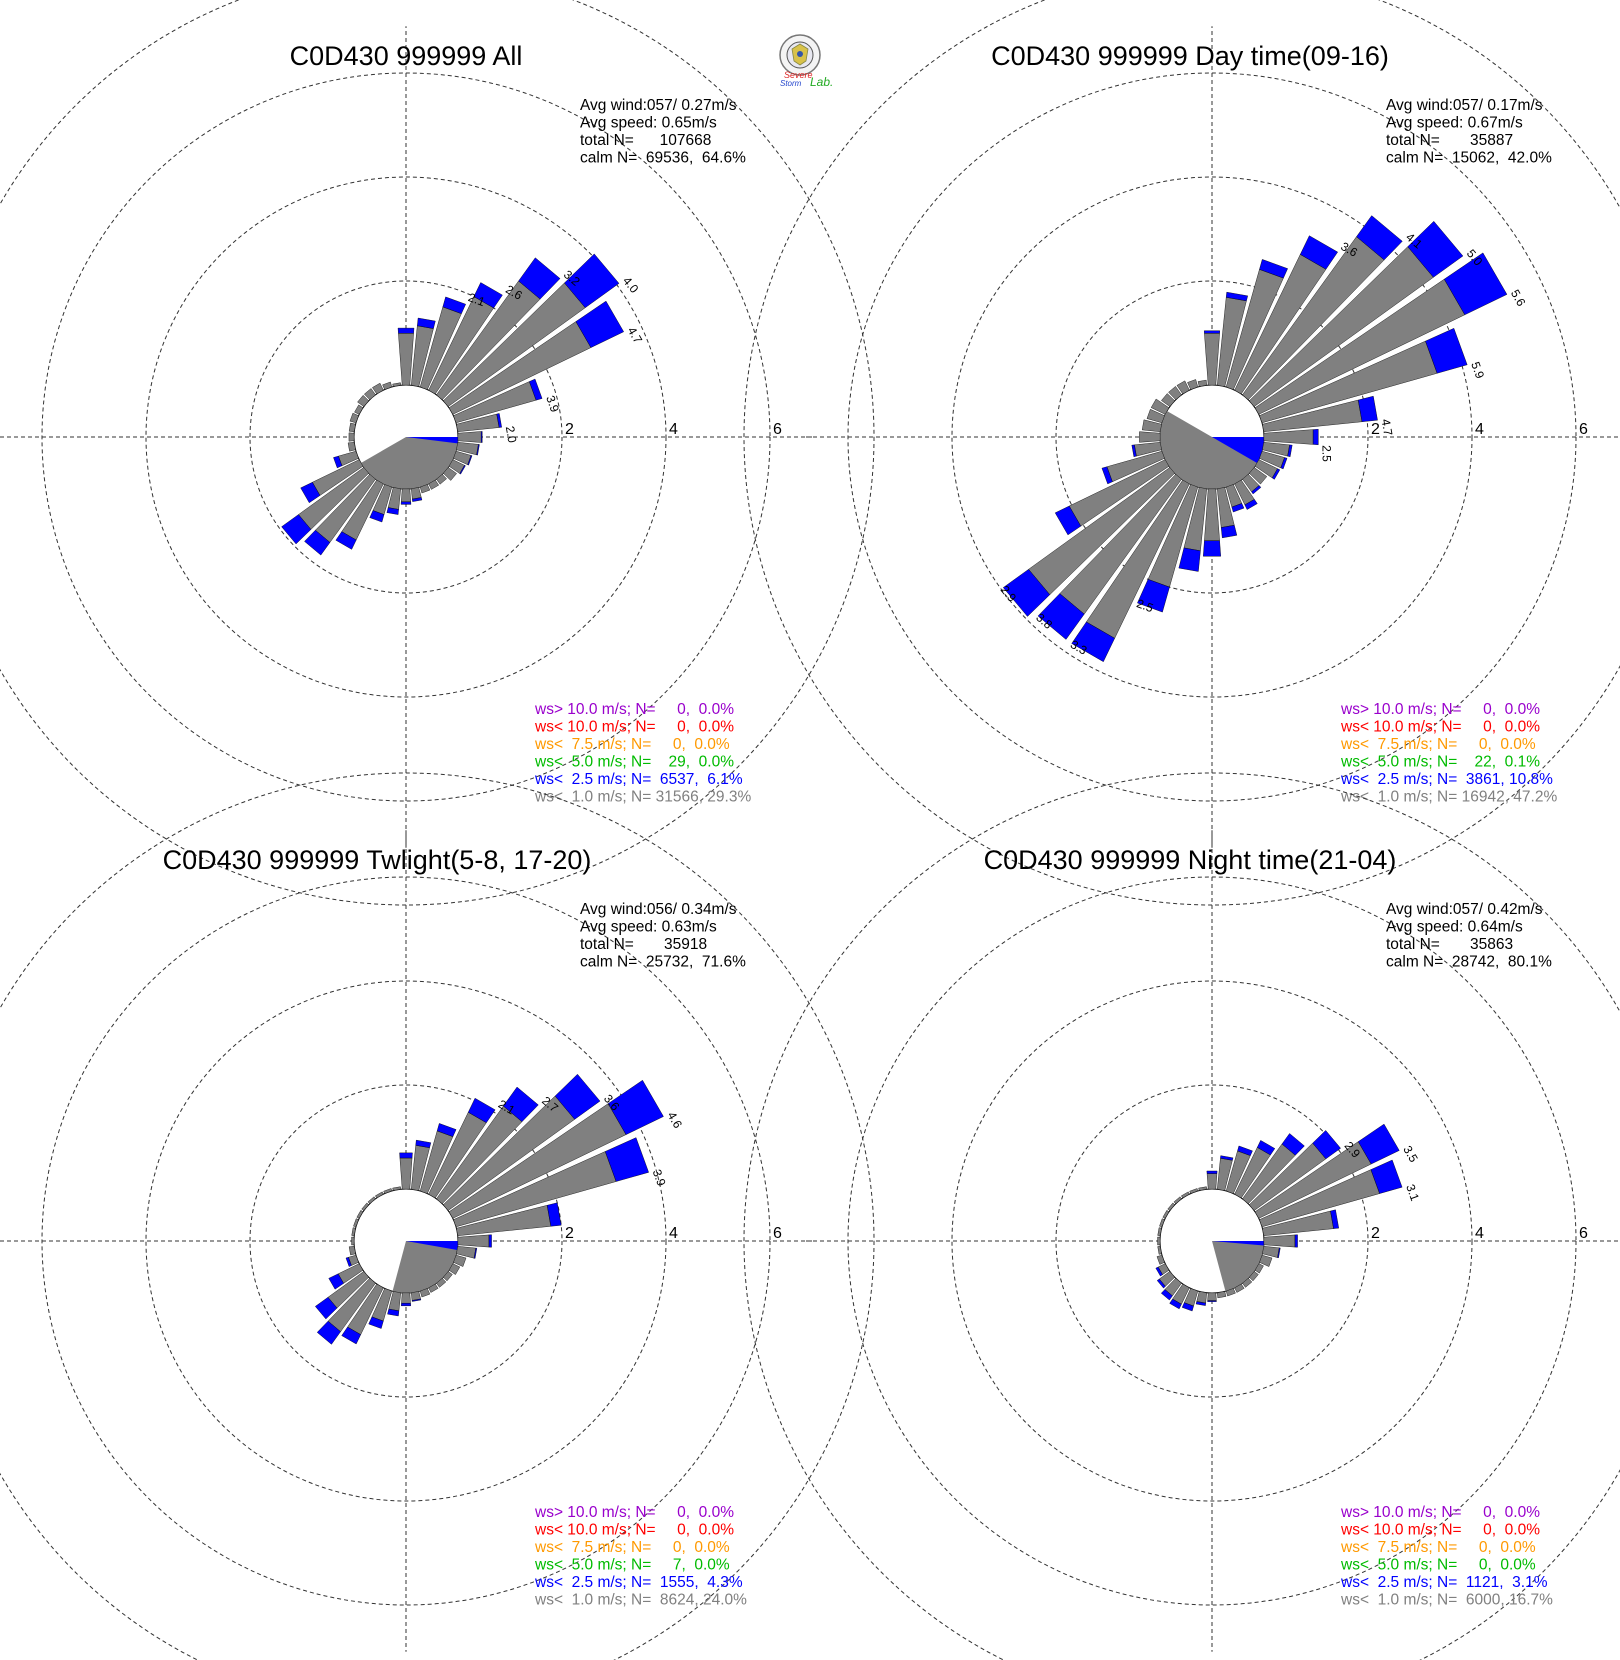 Image resolution: width=1620 pixels, height=1660 pixels. What do you see at coordinates (648, 123) in the screenshot?
I see `info-avg-speed: Avg speed: 0.65m/s` at bounding box center [648, 123].